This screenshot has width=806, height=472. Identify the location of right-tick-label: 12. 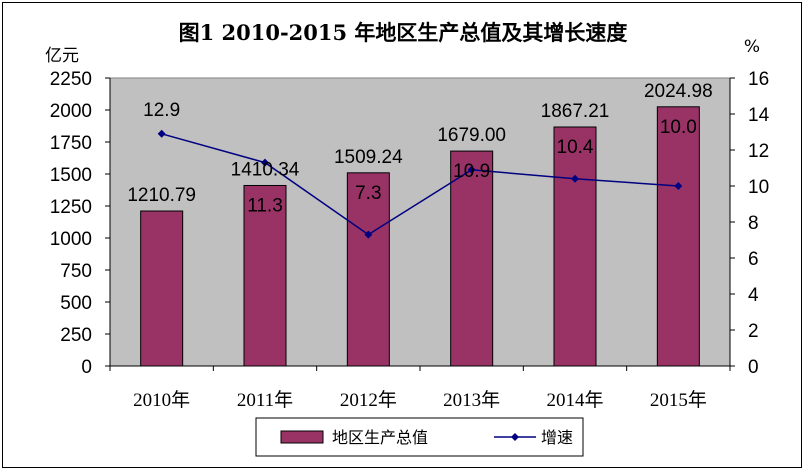
(758, 151).